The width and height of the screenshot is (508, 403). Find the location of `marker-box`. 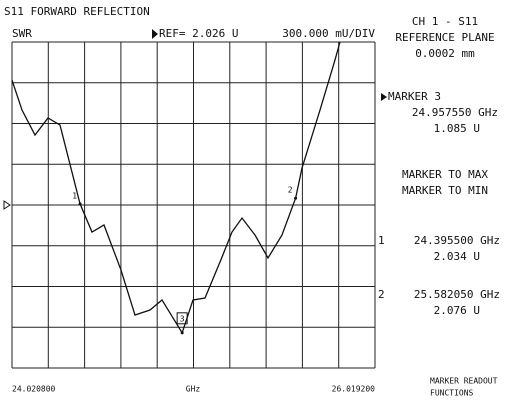

marker-box is located at coordinates (182, 318).